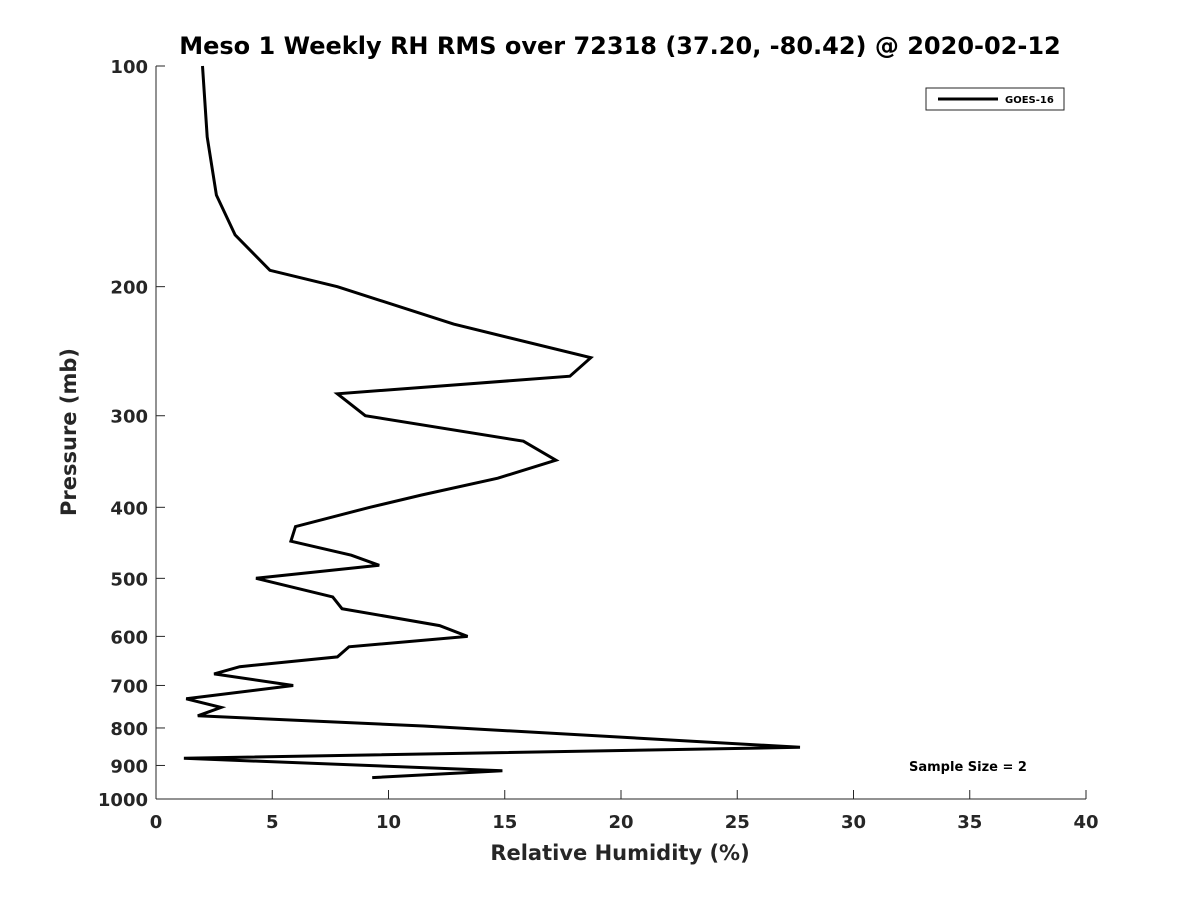 The image size is (1200, 900). What do you see at coordinates (129, 508) in the screenshot?
I see `y-tick-label: 400` at bounding box center [129, 508].